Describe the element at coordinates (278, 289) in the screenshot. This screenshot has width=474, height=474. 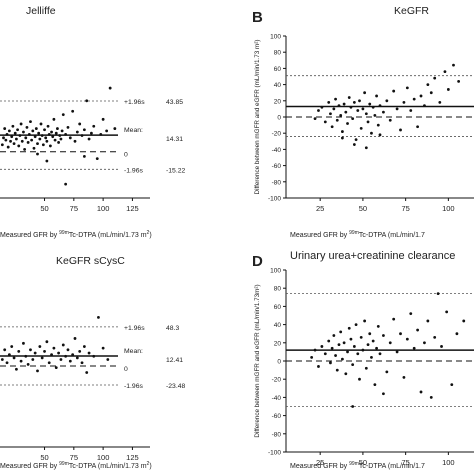
I see `y-tick-label: 80` at that location.